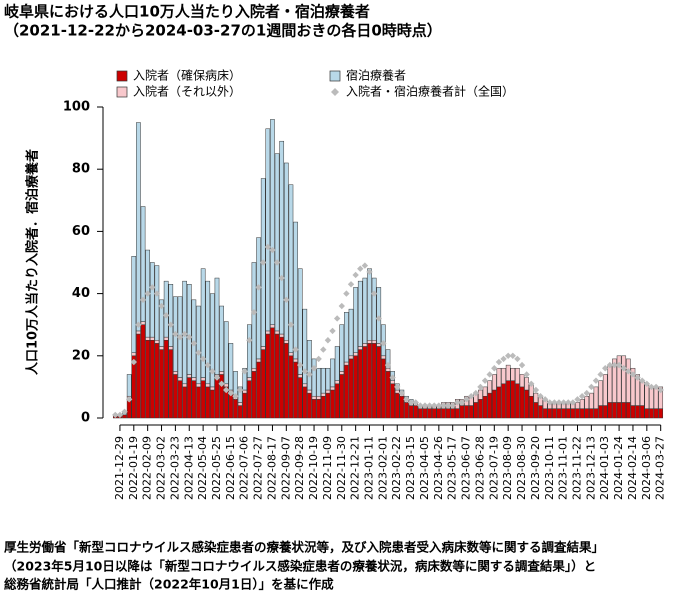  What do you see at coordinates (563, 468) in the screenshot?
I see `x-tick-label: 2023-11-01` at bounding box center [563, 468].